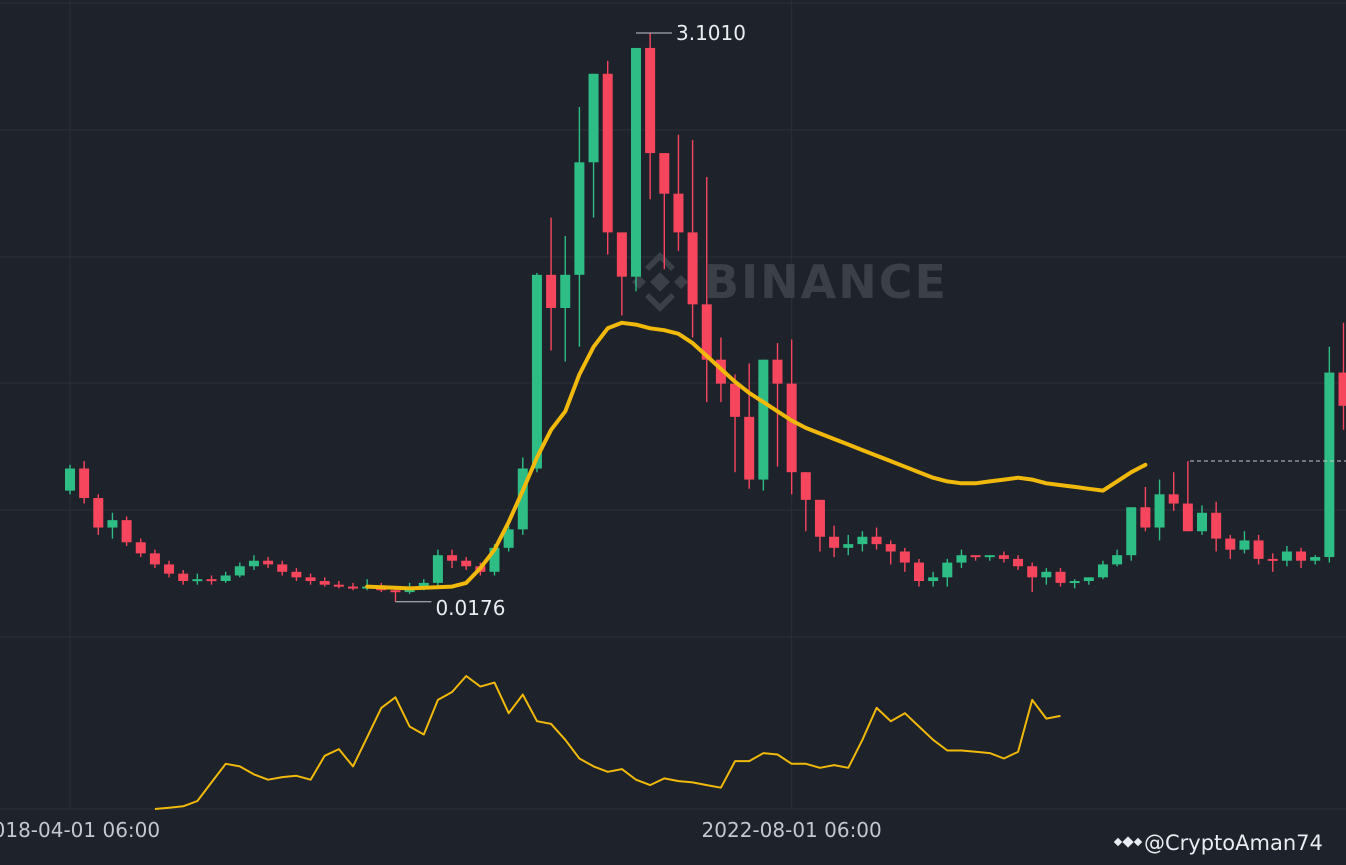 Image resolution: width=1346 pixels, height=865 pixels. I want to click on watermark: BINANCE, so click(788, 282).